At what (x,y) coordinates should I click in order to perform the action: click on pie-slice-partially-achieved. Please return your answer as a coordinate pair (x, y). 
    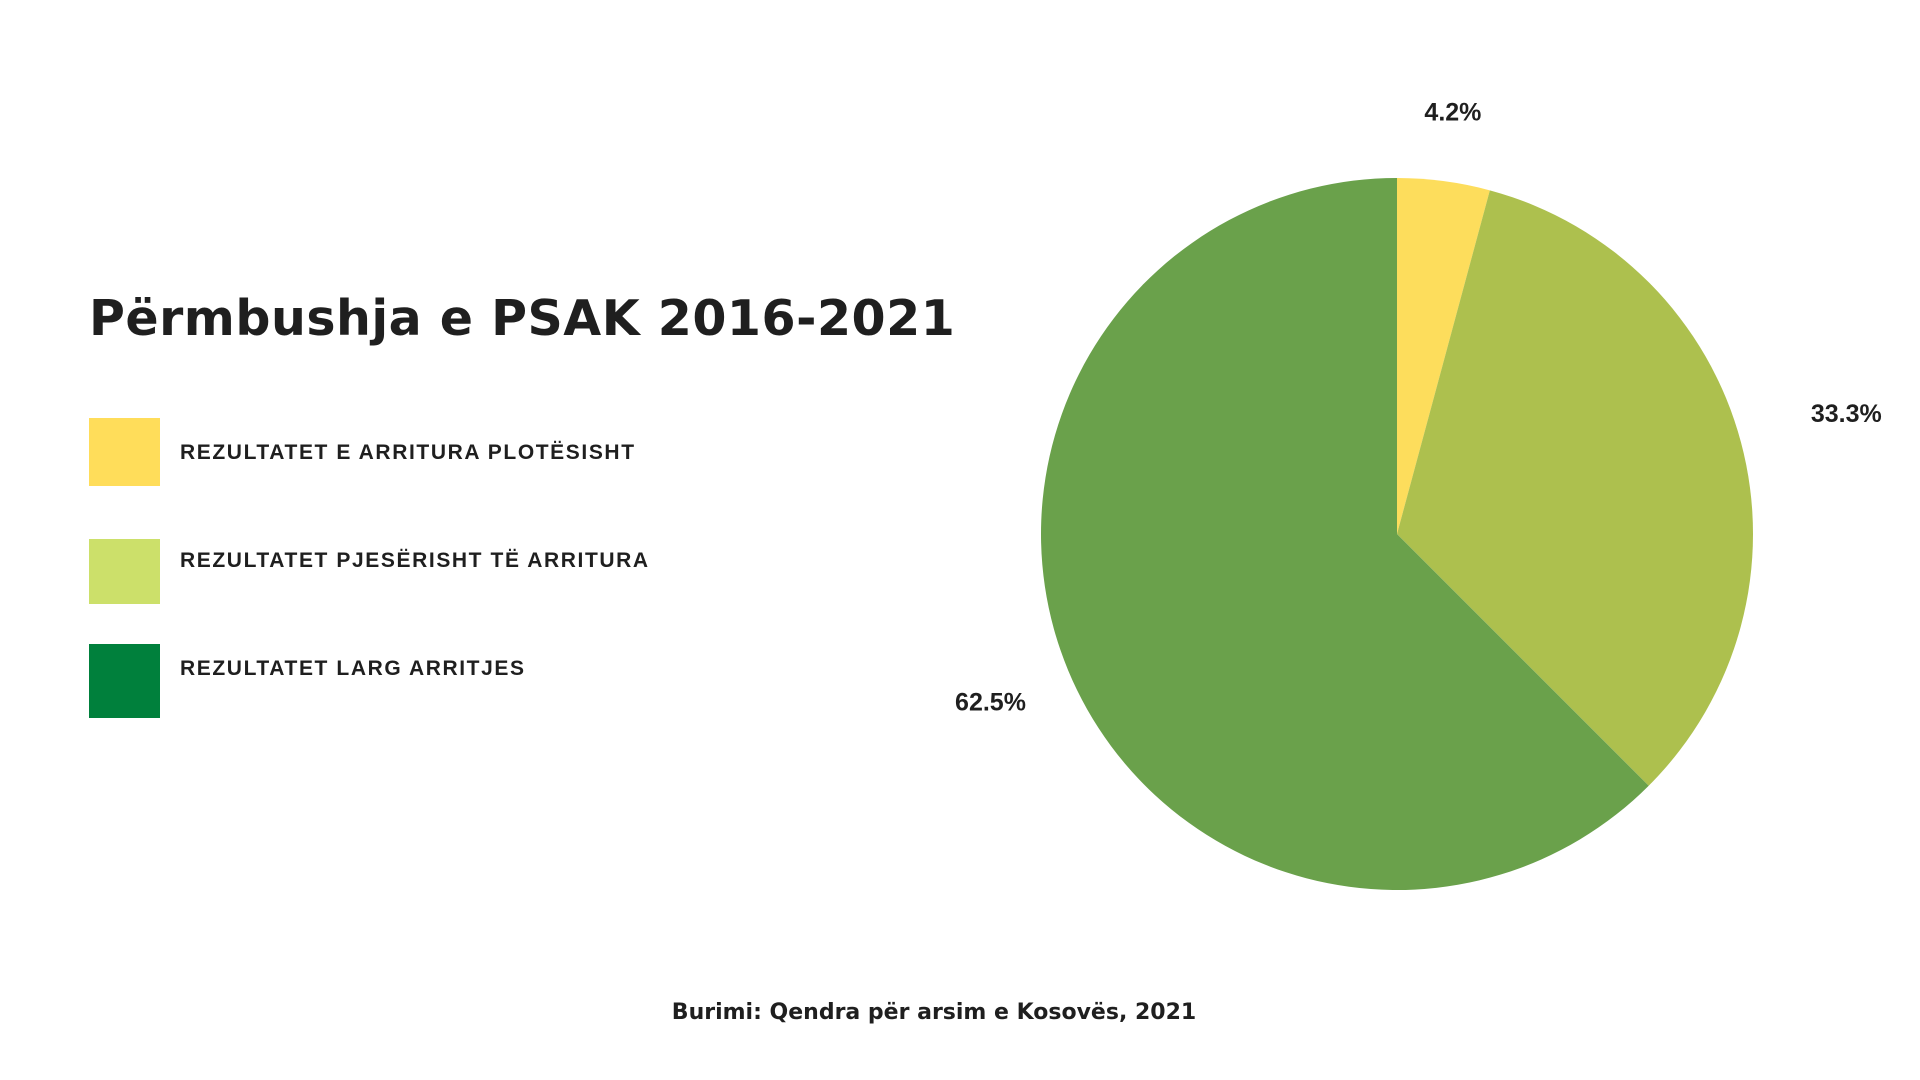
    Looking at the image, I should click on (1575, 488).